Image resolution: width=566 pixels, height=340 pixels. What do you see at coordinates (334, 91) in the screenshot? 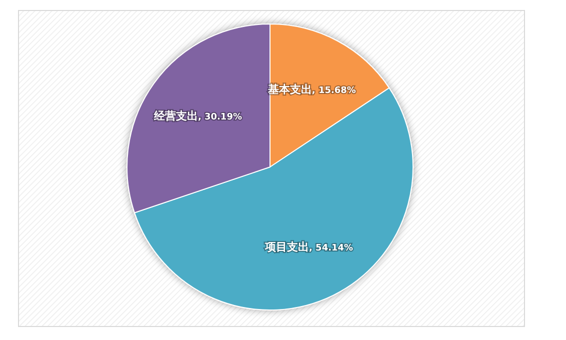
I see `data-label: , 15.68%` at bounding box center [334, 91].